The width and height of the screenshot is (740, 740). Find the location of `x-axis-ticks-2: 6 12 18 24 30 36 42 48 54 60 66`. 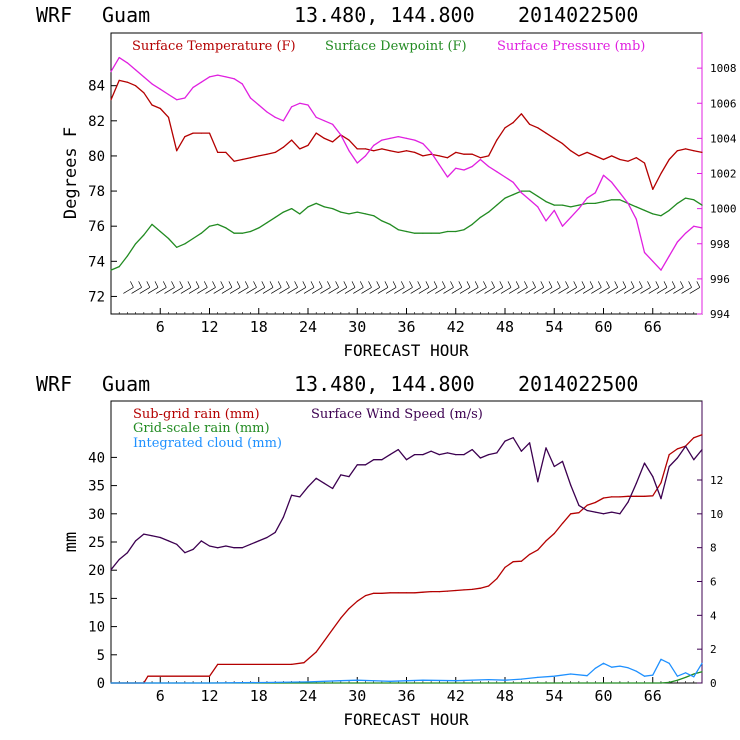

x-axis-ticks-2: 6 12 18 24 30 36 42 48 54 60 66 is located at coordinates (406, 691).